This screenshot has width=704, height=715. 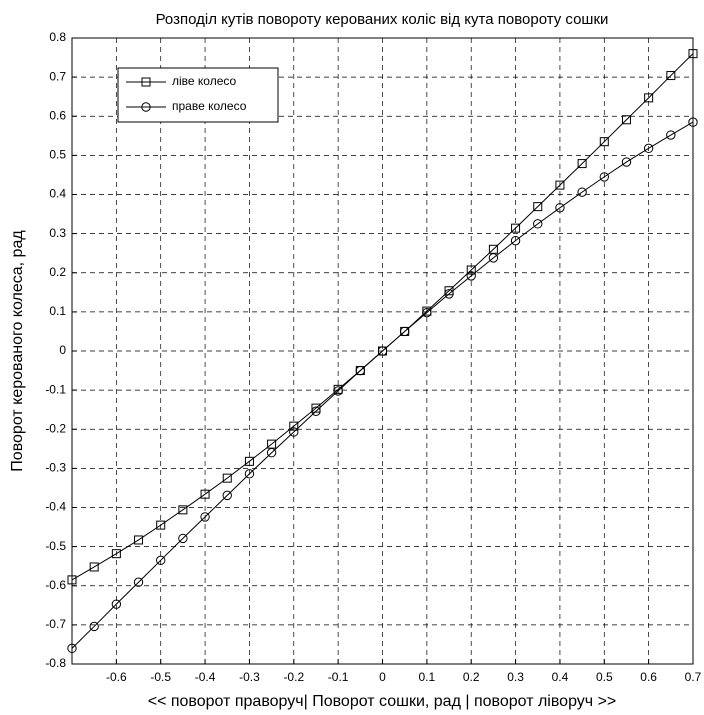 What do you see at coordinates (55, 468) in the screenshot?
I see `y-tick-label: -0.3` at bounding box center [55, 468].